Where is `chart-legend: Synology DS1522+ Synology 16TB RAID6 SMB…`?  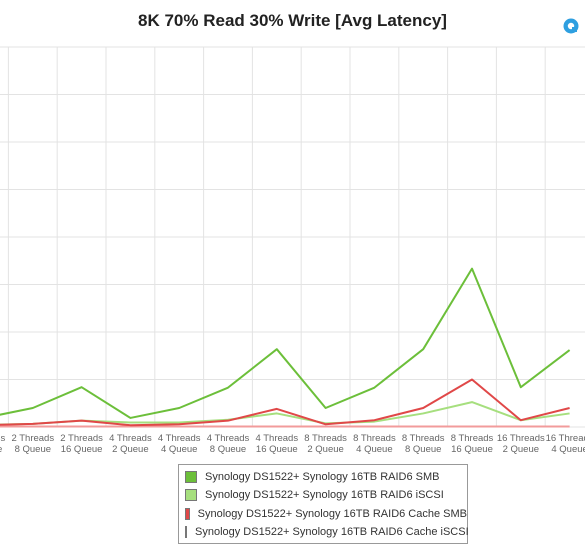 chart-legend: Synology DS1522+ Synology 16TB RAID6 SMB… is located at coordinates (323, 504).